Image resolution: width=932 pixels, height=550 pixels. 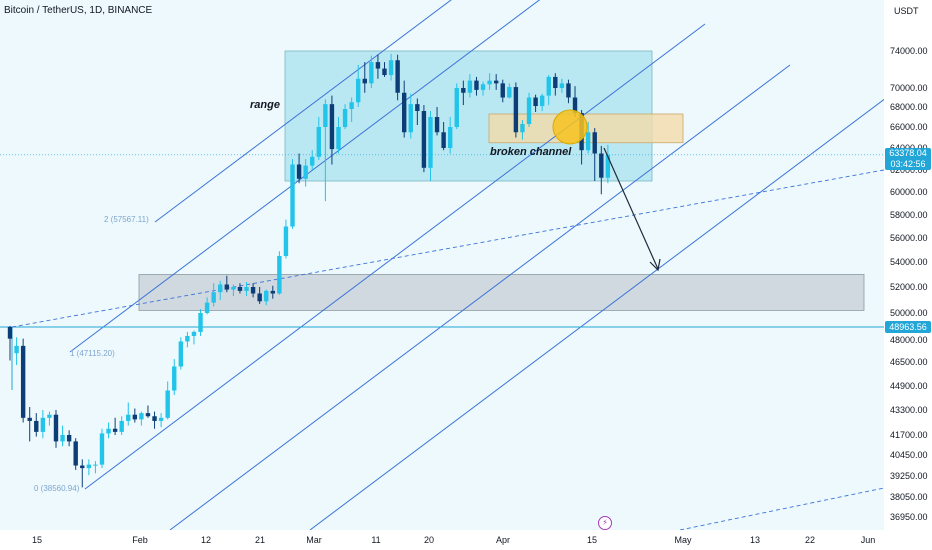 What do you see at coordinates (570, 127) in the screenshot?
I see `highlight-circle` at bounding box center [570, 127].